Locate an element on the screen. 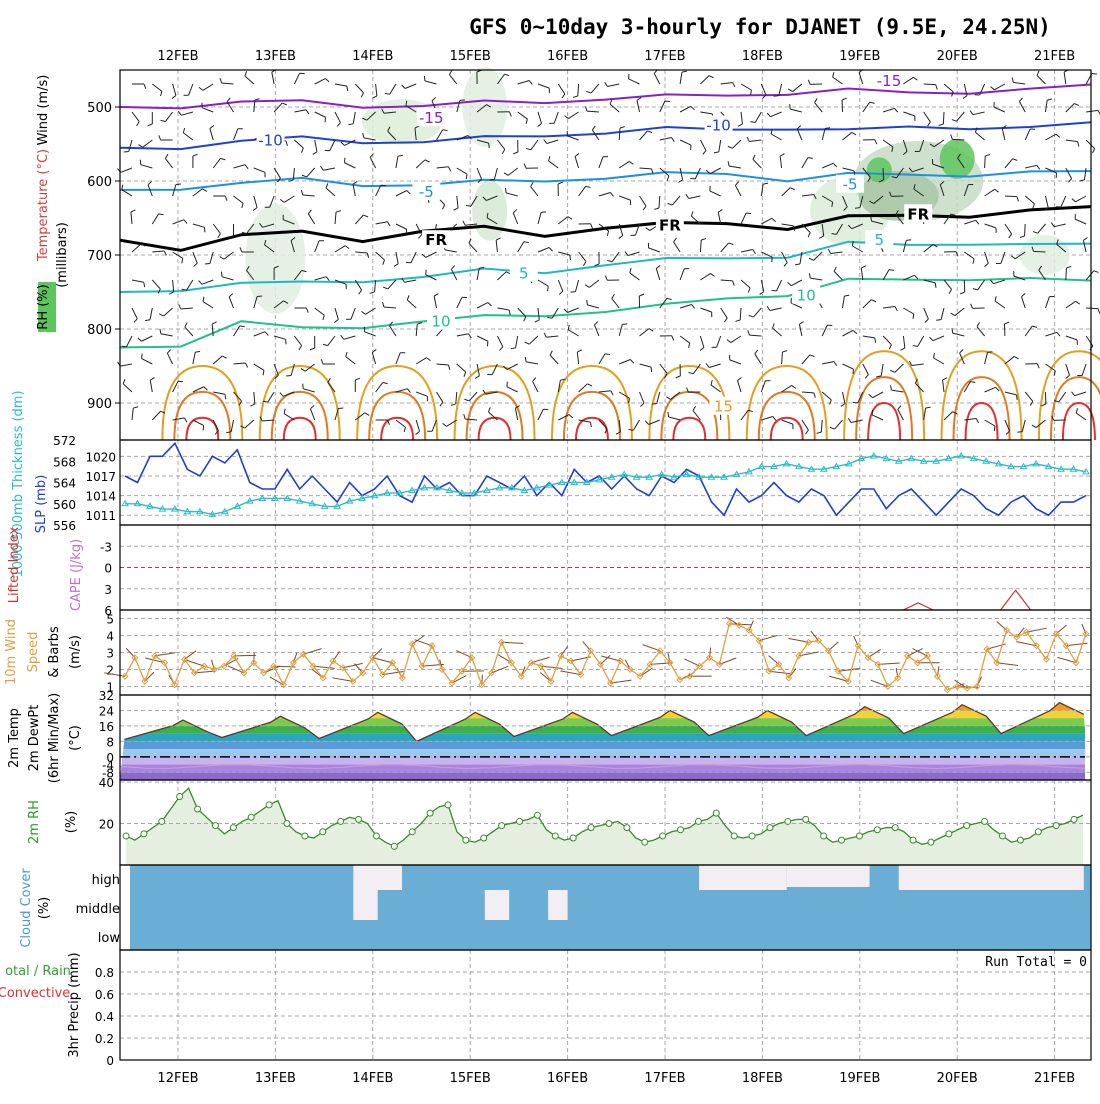 The height and width of the screenshot is (1104, 1100). contour-label: 5 is located at coordinates (524, 274).